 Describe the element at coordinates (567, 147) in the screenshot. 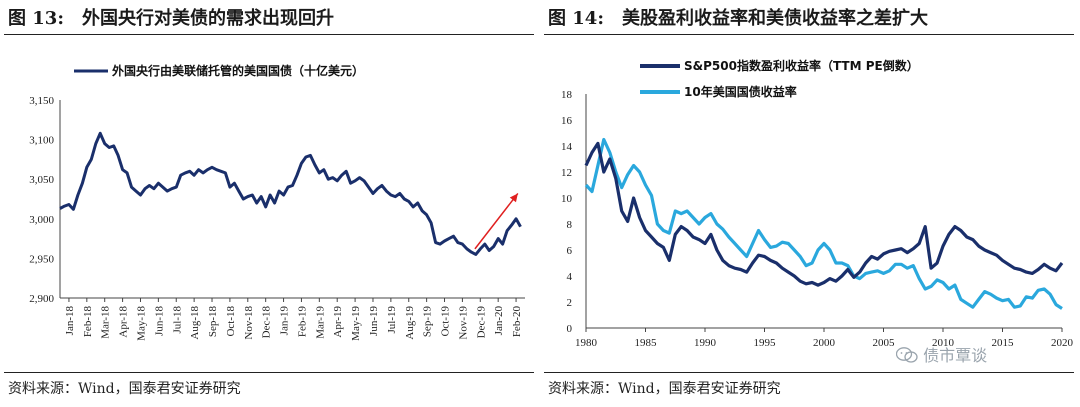

I see `right-y-tick-label: 14` at that location.